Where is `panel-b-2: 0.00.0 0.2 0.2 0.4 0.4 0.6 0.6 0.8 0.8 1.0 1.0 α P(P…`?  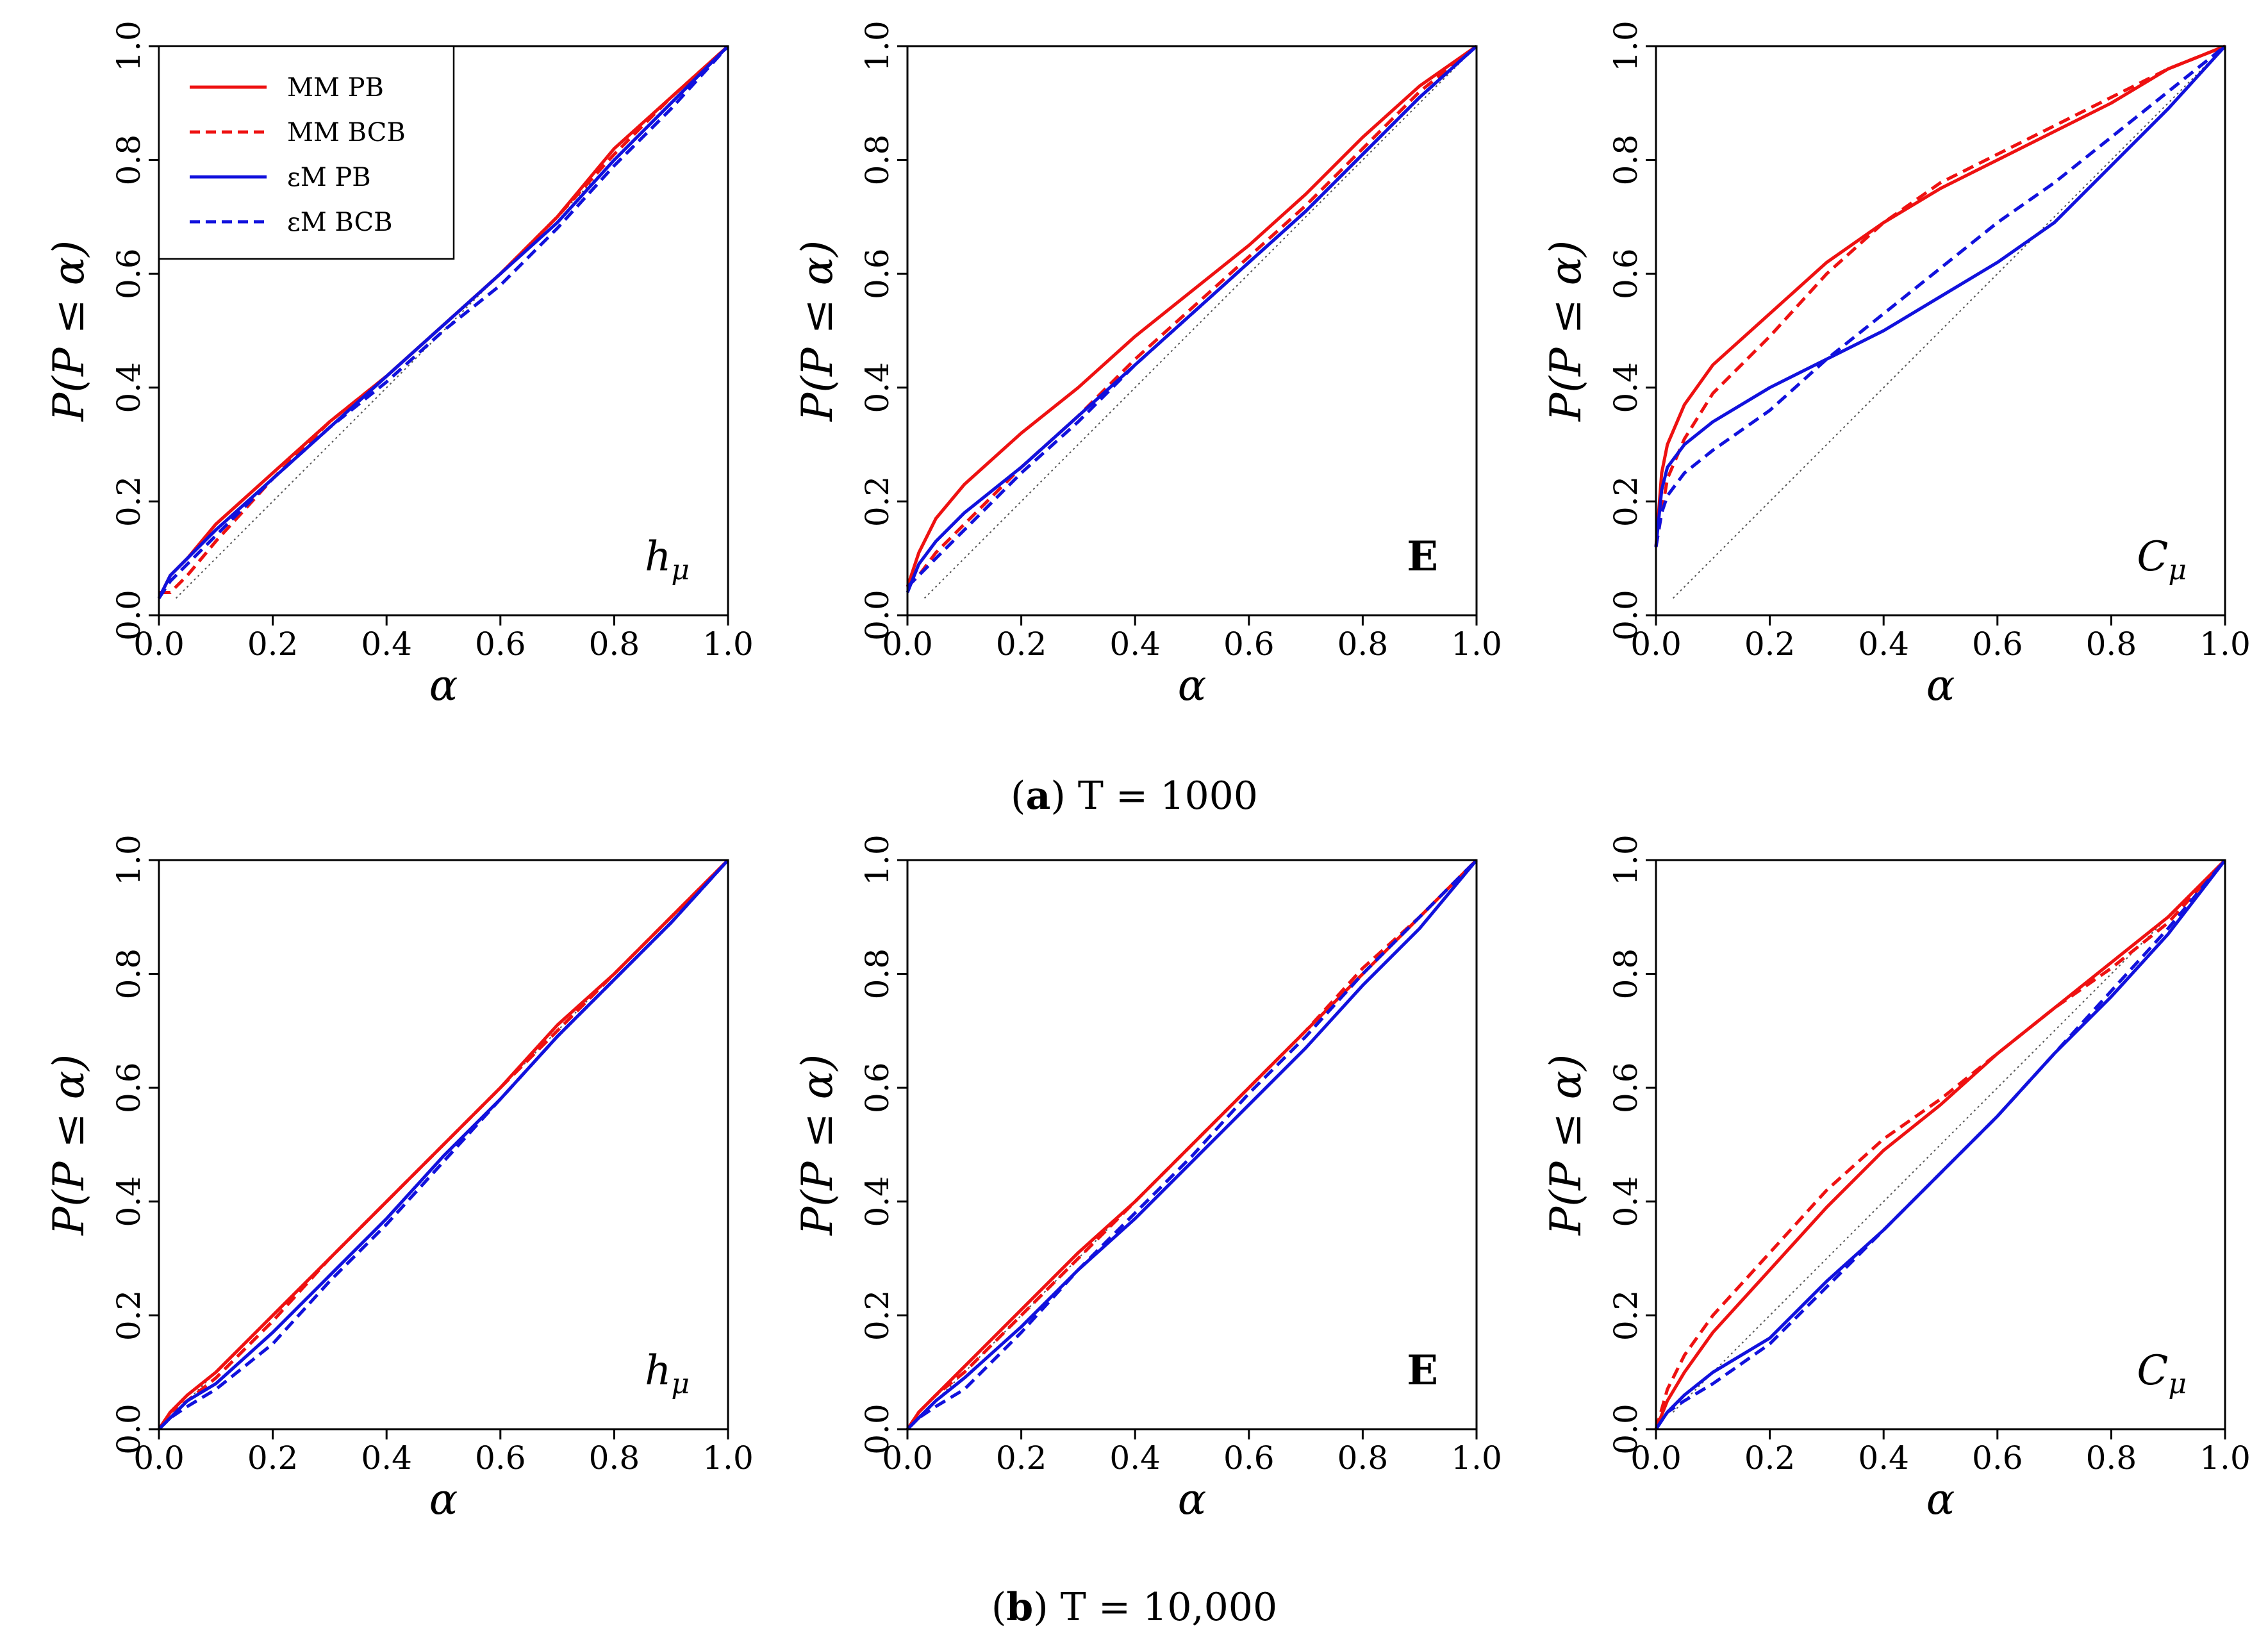 panel-b-2: 0.00.0 0.2 0.2 0.4 0.4 0.6 0.6 0.8 0.8 1.0 1.0 α P(P… is located at coordinates (1147, 1179).